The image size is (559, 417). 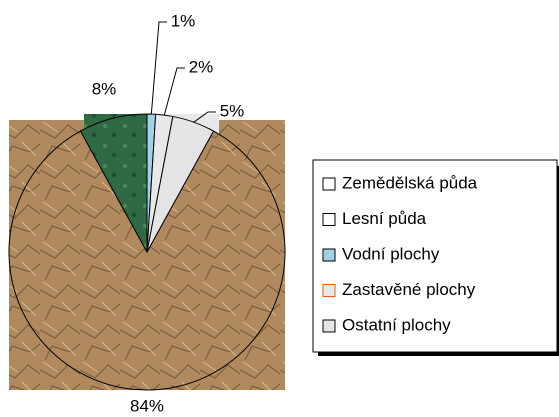 I want to click on pie-slice, so click(x=180, y=184).